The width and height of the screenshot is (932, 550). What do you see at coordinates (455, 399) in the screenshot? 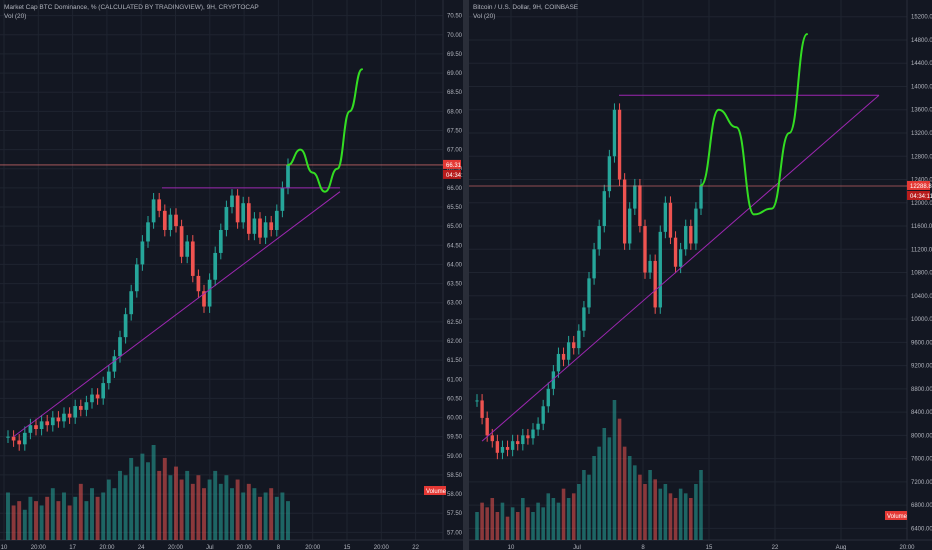
I see `y-tick-label: 60.50` at bounding box center [455, 399].